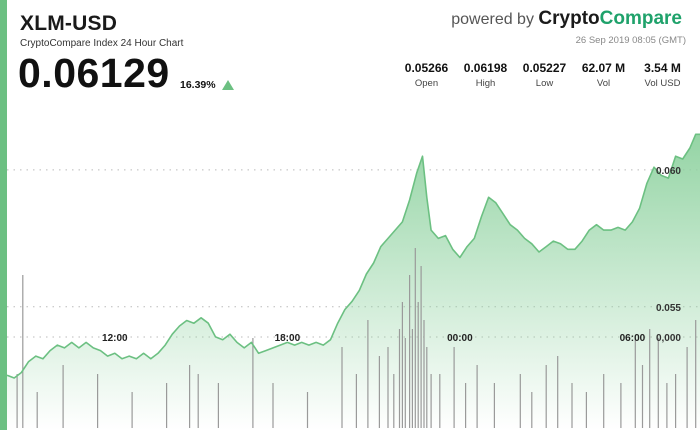 The width and height of the screenshot is (700, 430). What do you see at coordinates (115, 338) in the screenshot?
I see `x-tick-label: 12:00` at bounding box center [115, 338].